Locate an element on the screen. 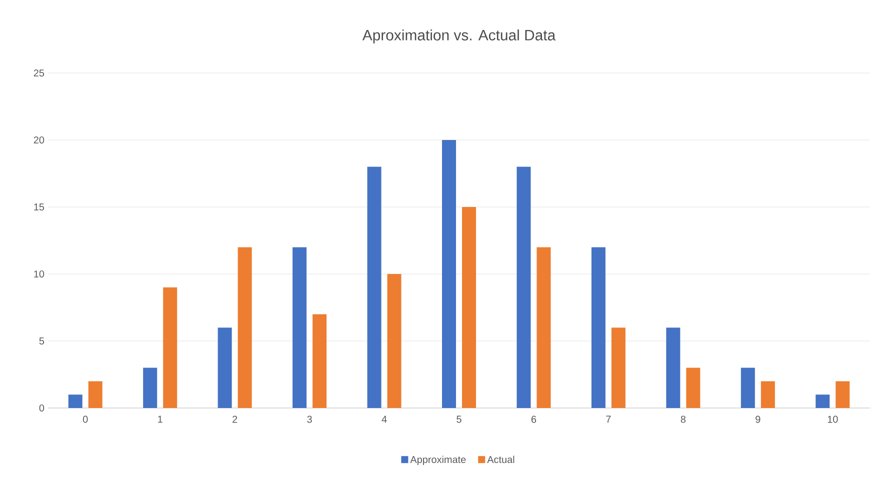 This screenshot has width=885, height=483. y-tick-label: 20 is located at coordinates (39, 140).